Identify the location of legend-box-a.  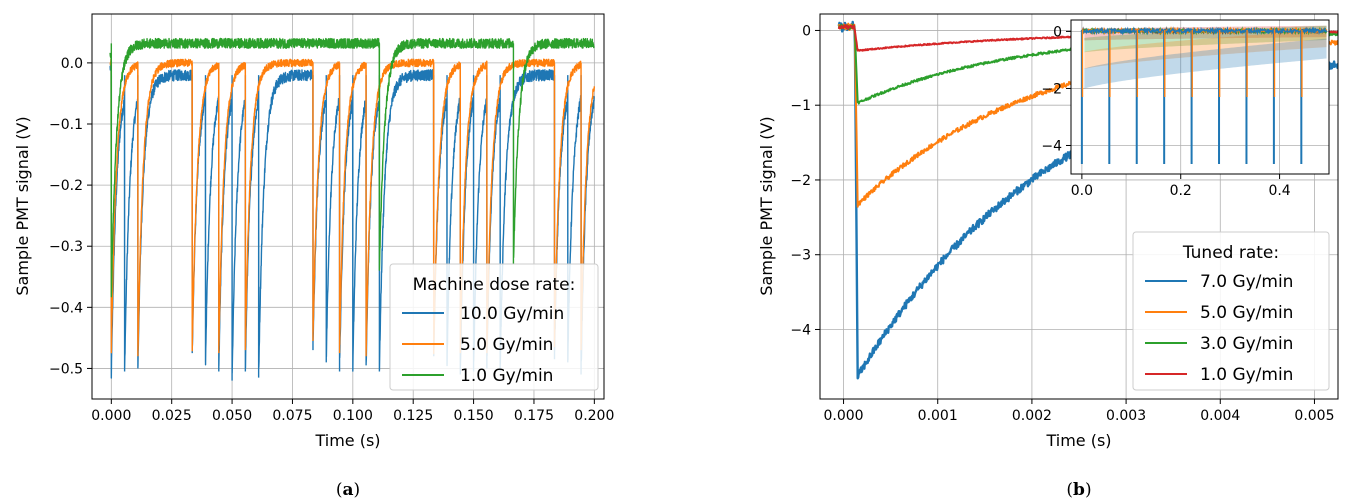
(494, 327).